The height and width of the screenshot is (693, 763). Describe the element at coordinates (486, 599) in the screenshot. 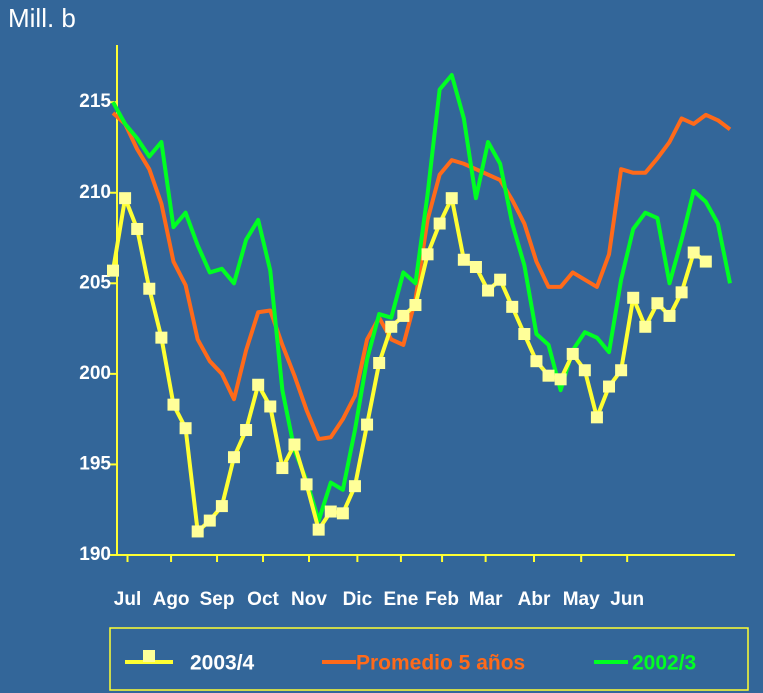

I see `x-tick-label: Mar` at that location.